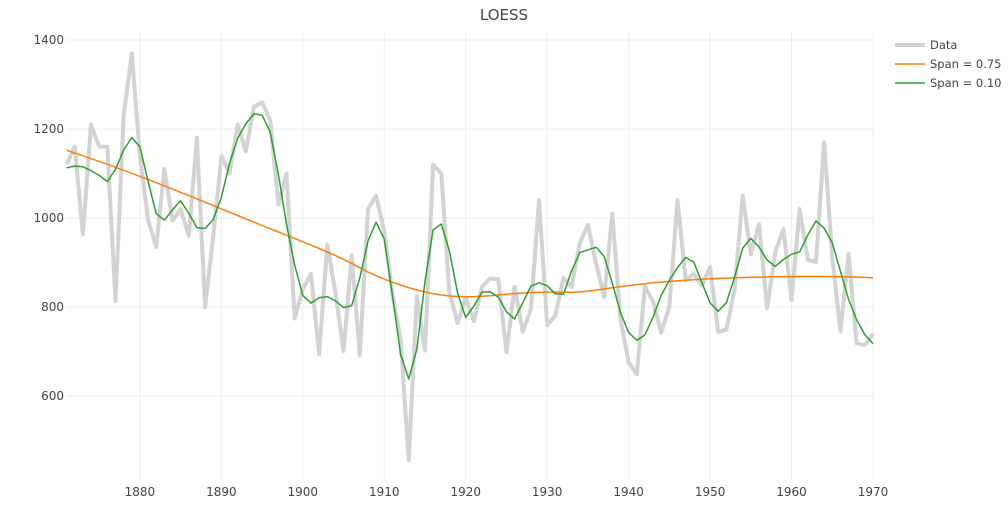  Describe the element at coordinates (52, 307) in the screenshot. I see `y-tick-label: 800` at that location.